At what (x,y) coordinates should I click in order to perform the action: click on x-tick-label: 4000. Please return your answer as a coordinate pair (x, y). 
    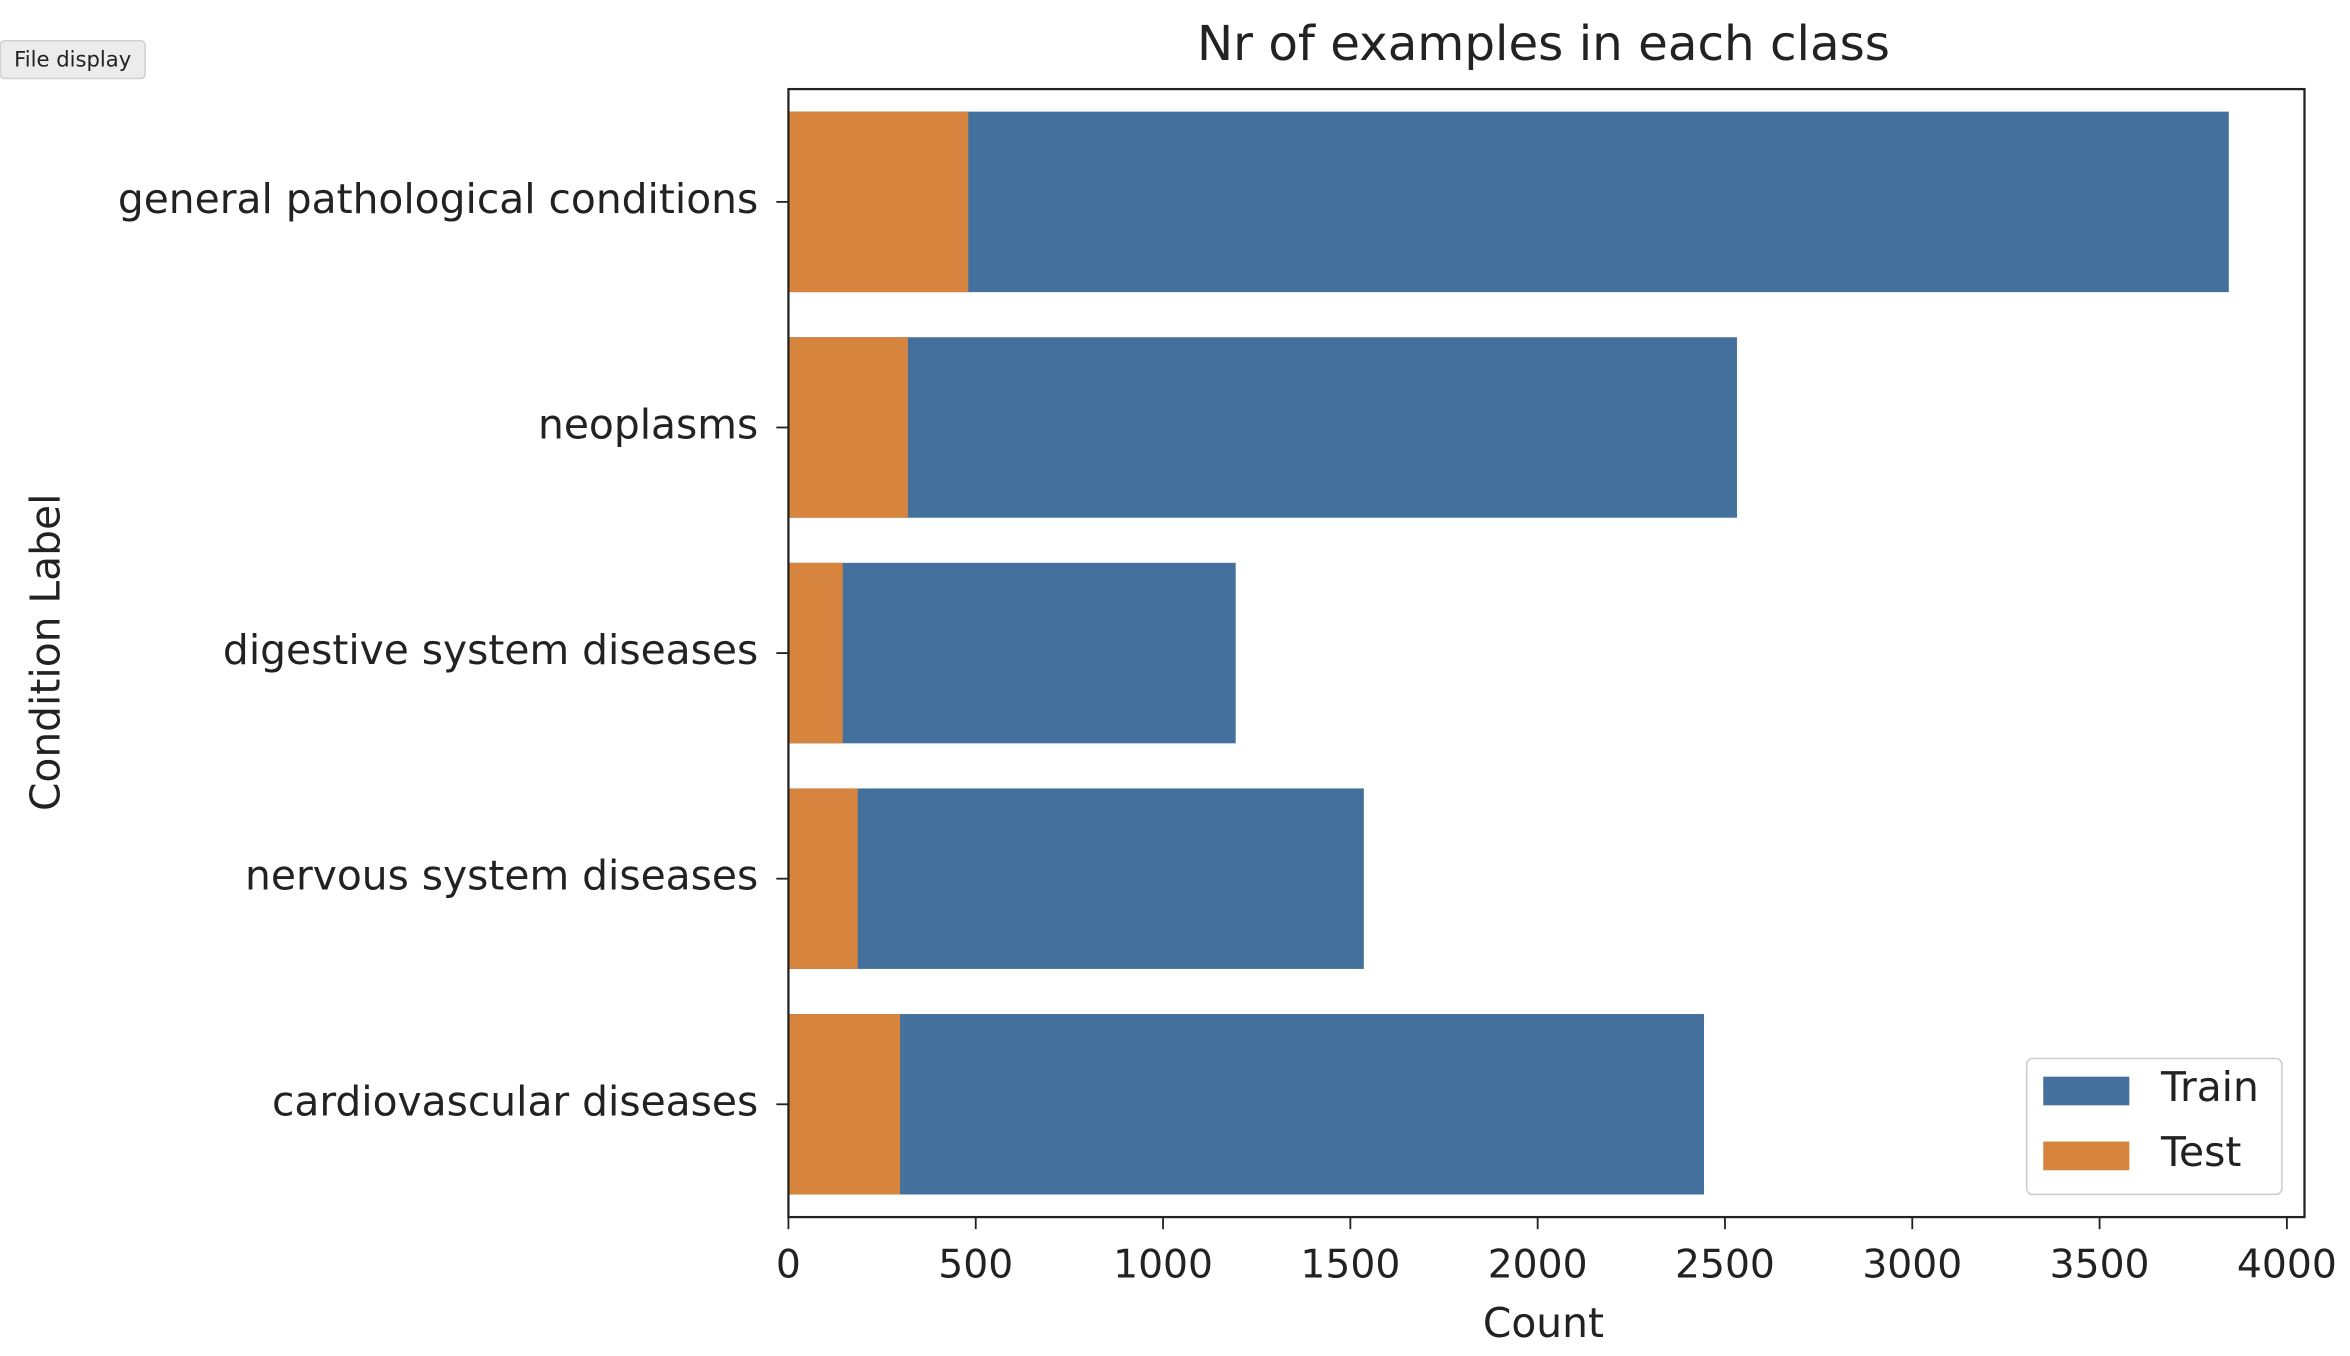
    Looking at the image, I should click on (2287, 1264).